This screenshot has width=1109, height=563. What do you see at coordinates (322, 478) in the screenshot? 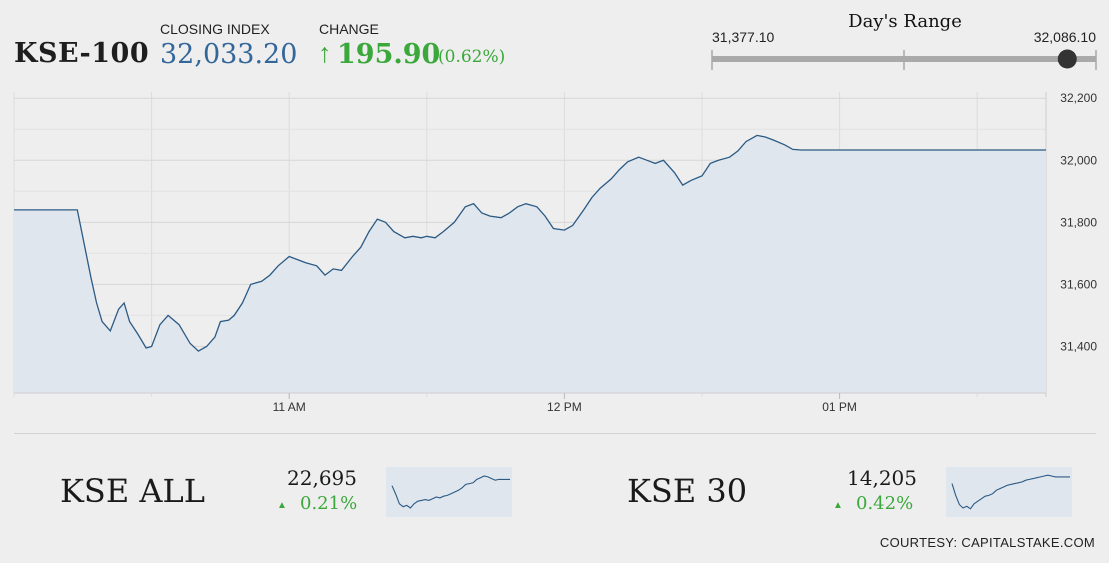
I see `kse-all-value: 22,695` at bounding box center [322, 478].